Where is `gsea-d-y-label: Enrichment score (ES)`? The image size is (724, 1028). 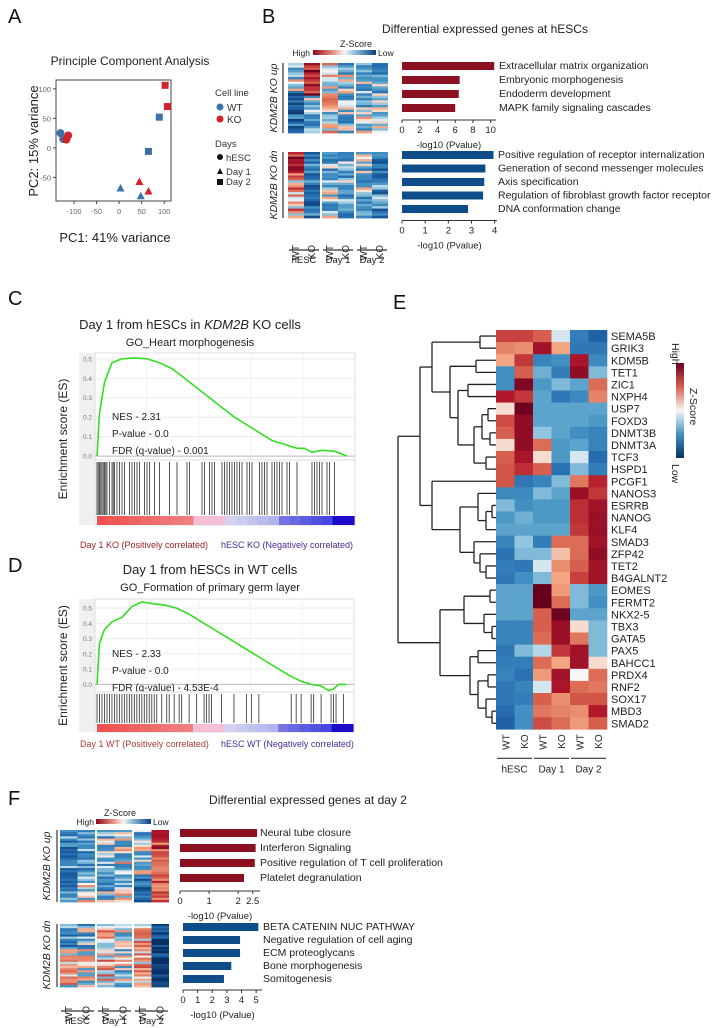 gsea-d-y-label: Enrichment score (ES) is located at coordinates (63, 665).